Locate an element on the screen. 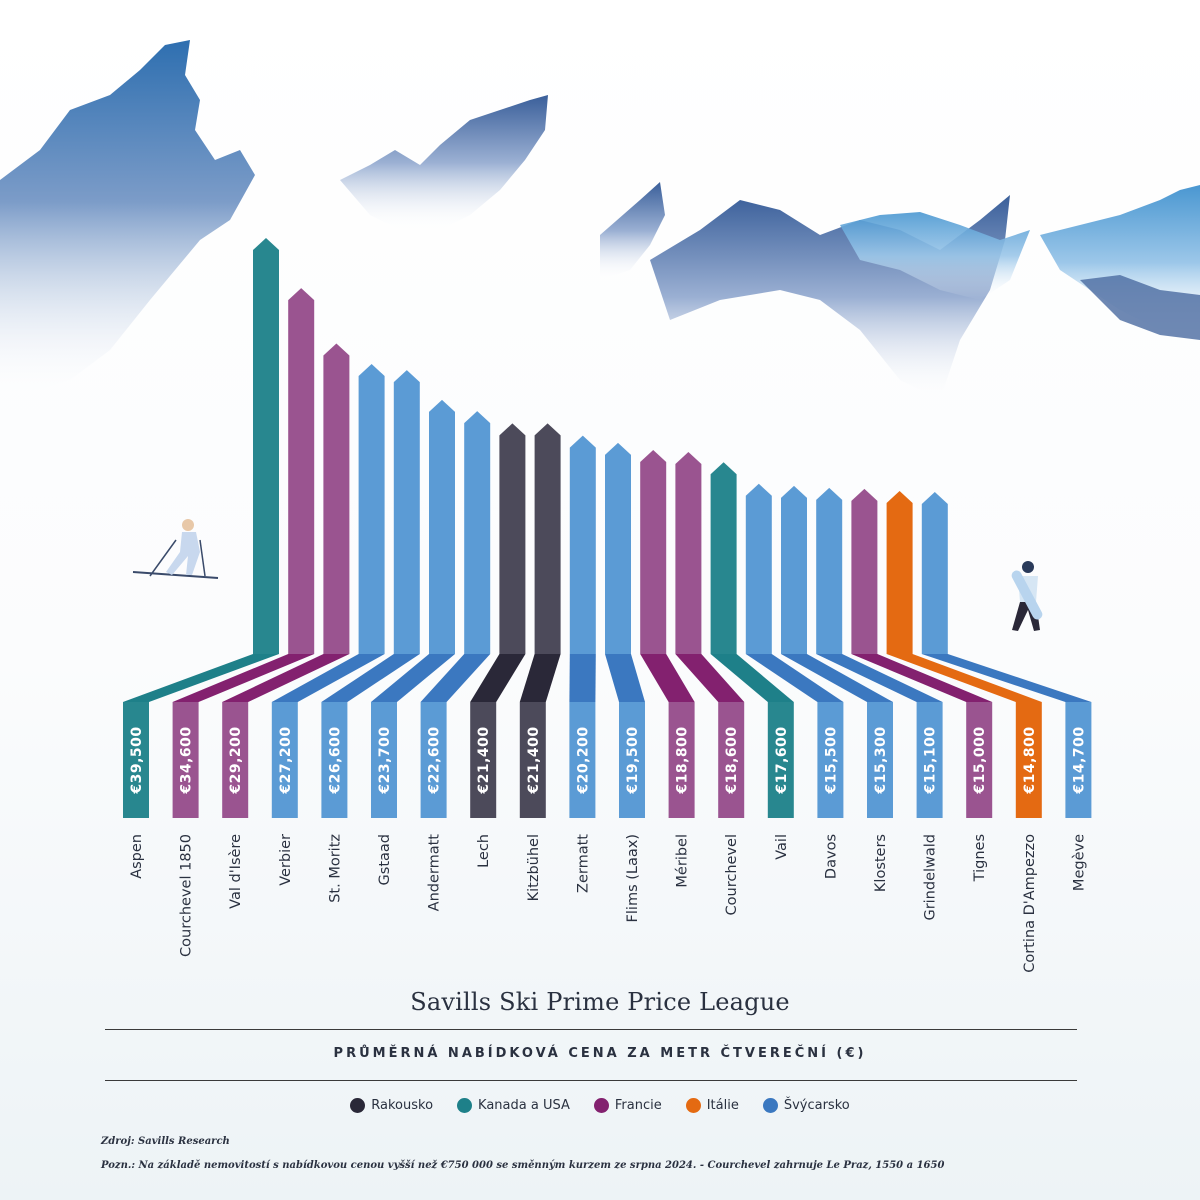  value-label: €20,200 is located at coordinates (583, 760).